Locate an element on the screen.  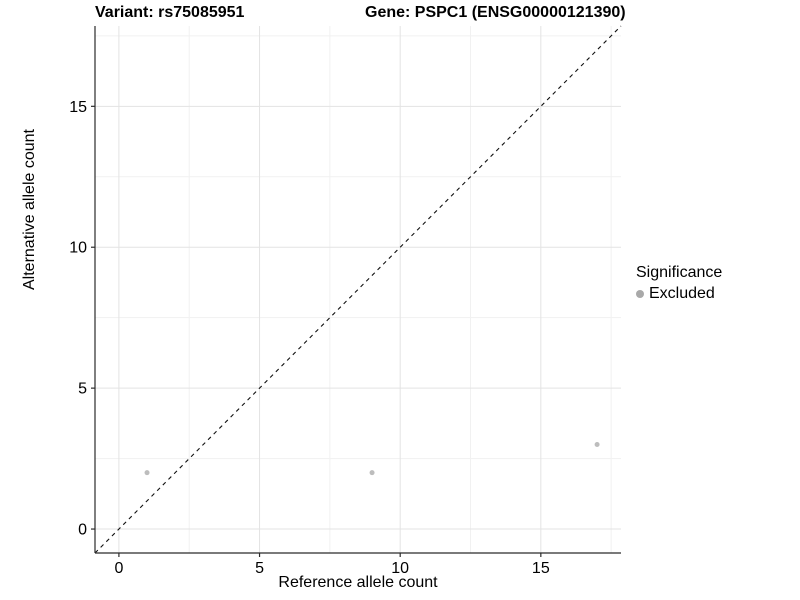
gene-title: Gene: PSPC1 (ENSG00000121390) is located at coordinates (495, 12).